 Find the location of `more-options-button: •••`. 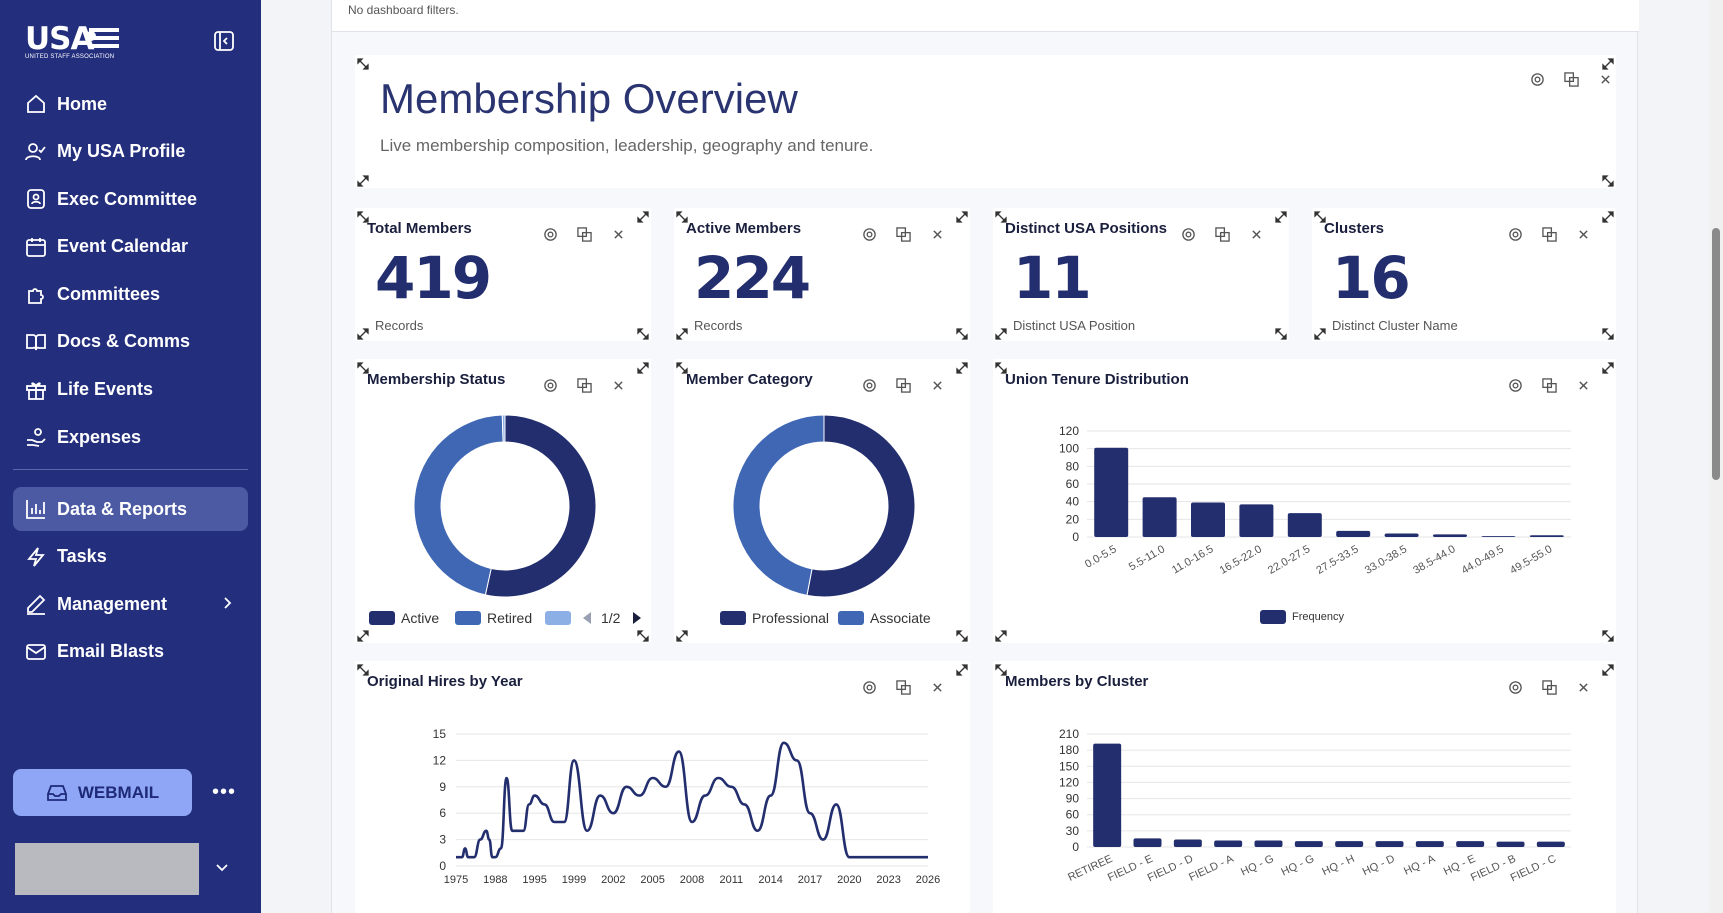

more-options-button: ••• is located at coordinates (223, 792).